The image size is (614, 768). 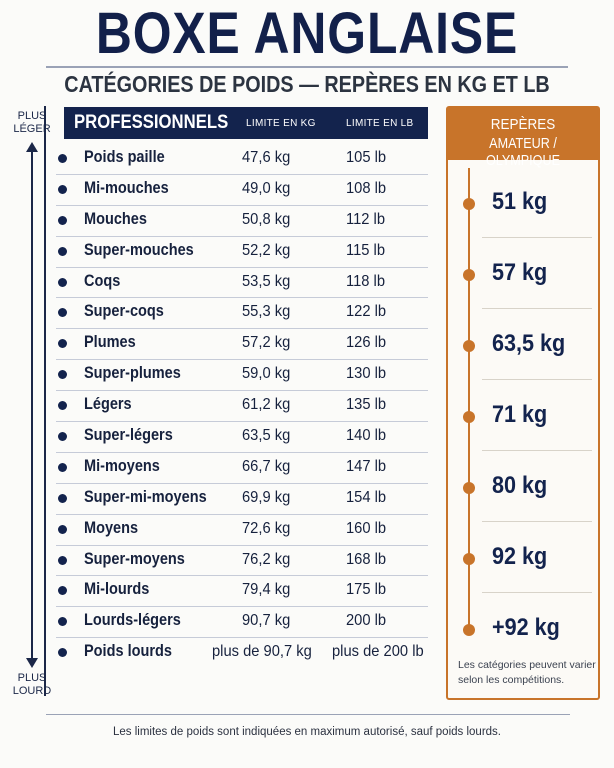 What do you see at coordinates (266, 219) in the screenshot?
I see `limit-kg: 50,8 kg` at bounding box center [266, 219].